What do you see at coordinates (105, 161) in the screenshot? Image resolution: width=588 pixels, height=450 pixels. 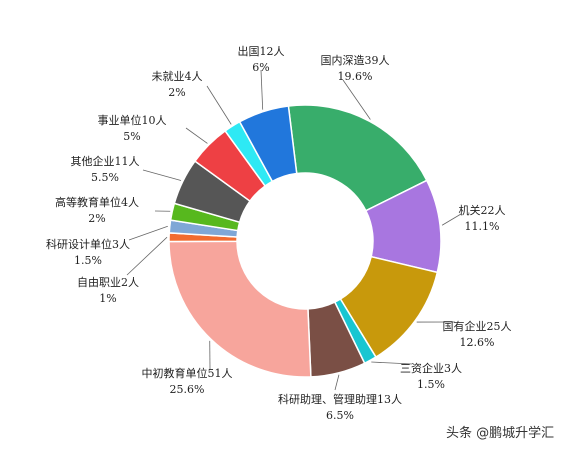 I see `slice-label-10: 其他企业11人` at bounding box center [105, 161].